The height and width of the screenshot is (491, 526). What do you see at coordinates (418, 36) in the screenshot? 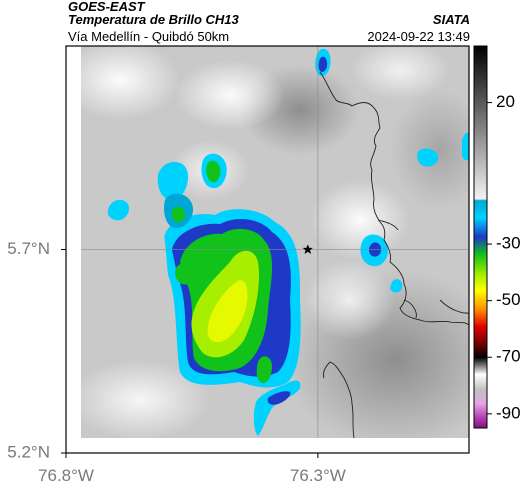
I see `datetime-label: 2024-09-22 13:49` at bounding box center [418, 36].